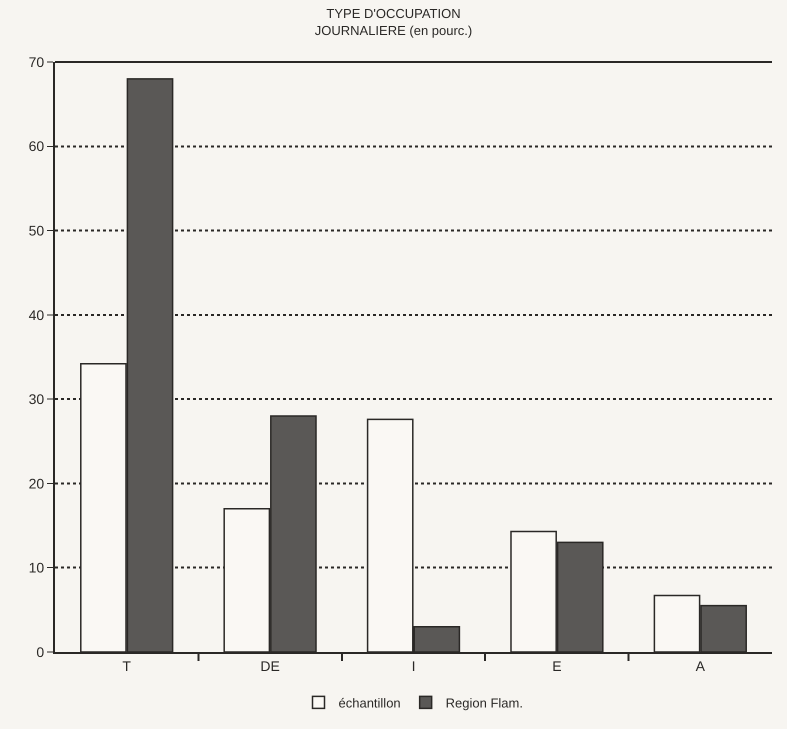  I want to click on y-tick-label: 60, so click(36, 146).